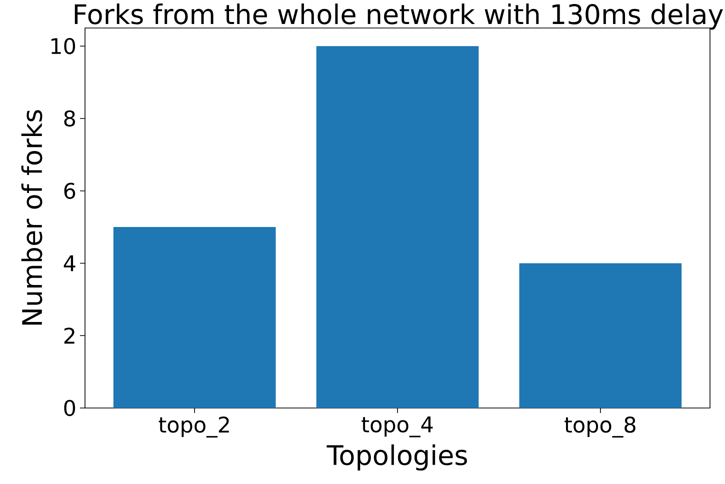 The width and height of the screenshot is (725, 484). Describe the element at coordinates (69, 336) in the screenshot. I see `y-tick-label: 2` at that location.